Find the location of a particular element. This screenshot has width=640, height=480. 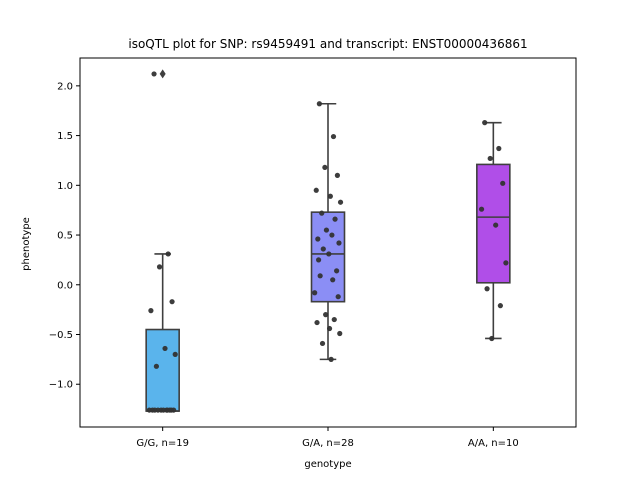

x-tick-label: G/A, n=28 is located at coordinates (328, 443).